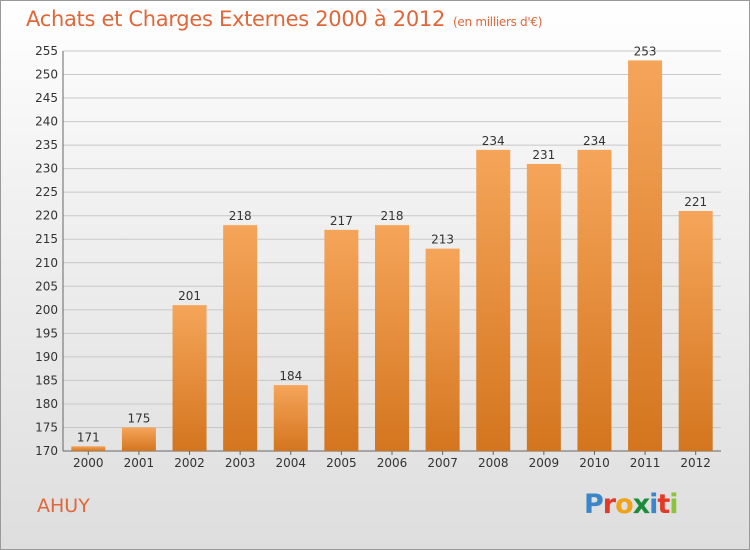 The width and height of the screenshot is (750, 550). I want to click on x-tick-label: 2009, so click(544, 463).